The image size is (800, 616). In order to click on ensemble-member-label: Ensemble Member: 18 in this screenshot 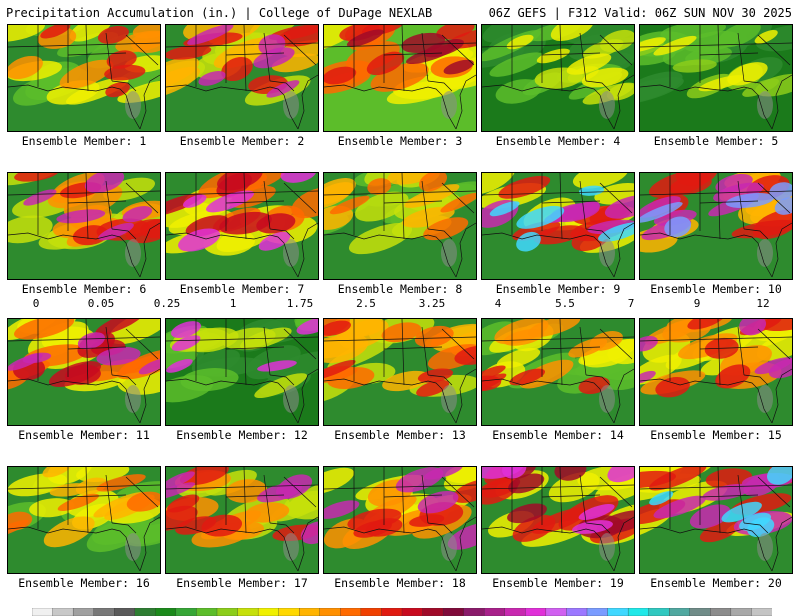, I will do `click(400, 583)`.